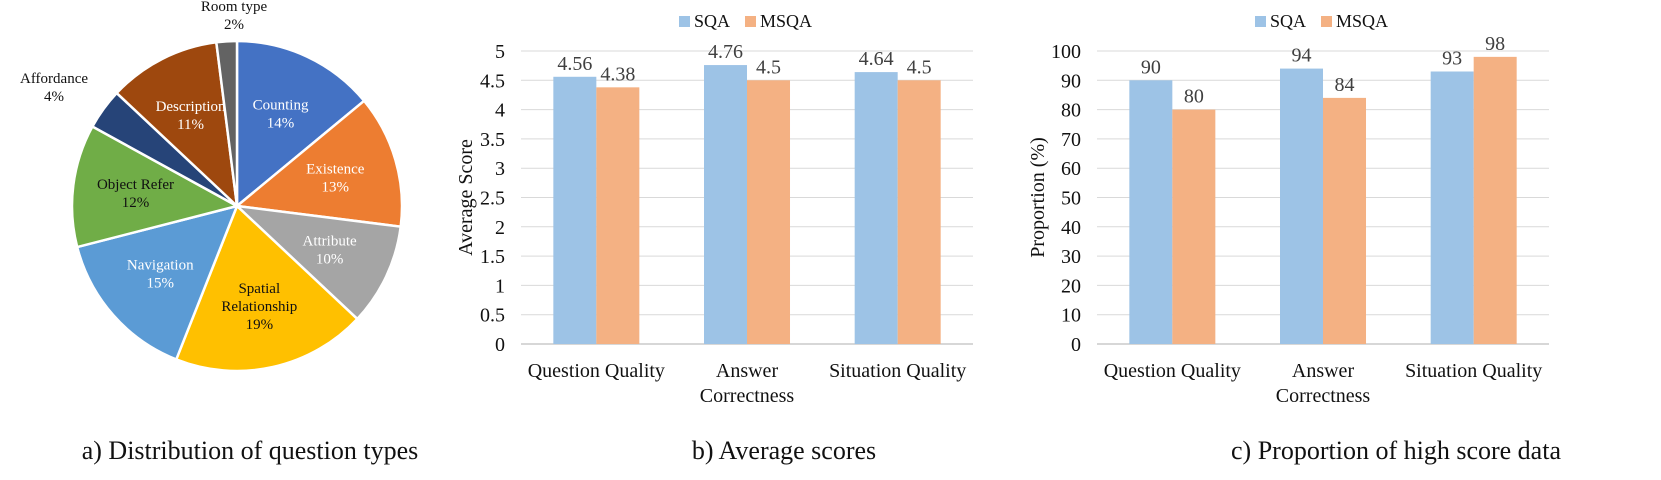 Image resolution: width=1661 pixels, height=480 pixels. What do you see at coordinates (281, 105) in the screenshot?
I see `pie-label: Counting` at bounding box center [281, 105].